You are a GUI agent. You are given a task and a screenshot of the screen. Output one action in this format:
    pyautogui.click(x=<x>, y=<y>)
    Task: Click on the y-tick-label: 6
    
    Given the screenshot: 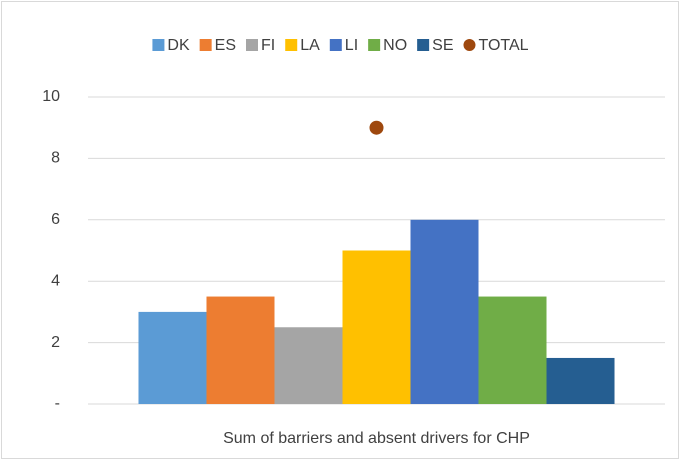 What is the action you would take?
    pyautogui.click(x=55, y=219)
    